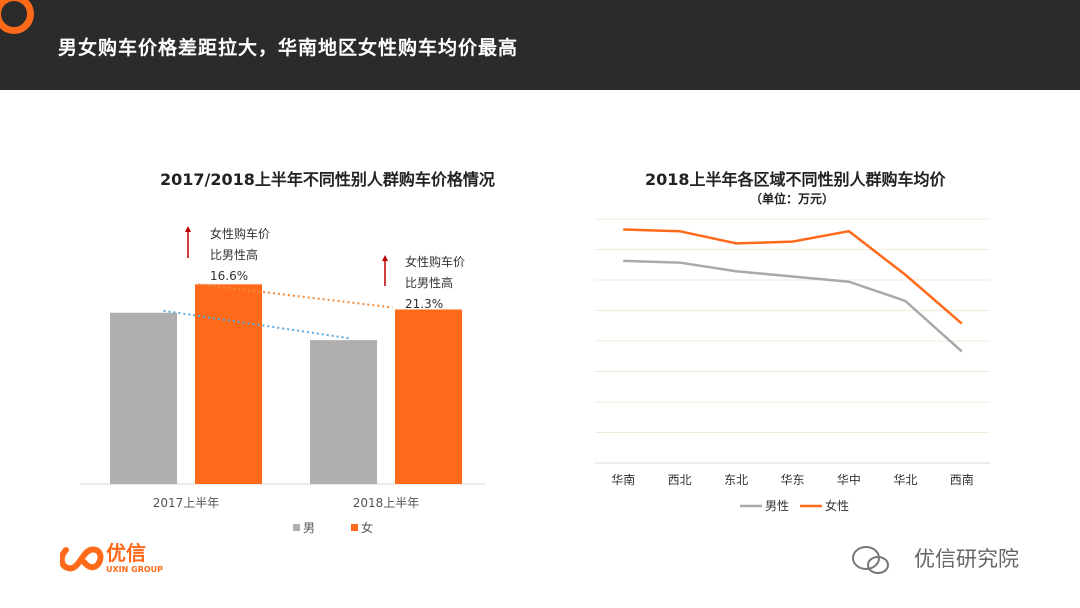 This screenshot has height=608, width=1080. Describe the element at coordinates (17, 17) in the screenshot. I see `brand-ring-icon` at that location.